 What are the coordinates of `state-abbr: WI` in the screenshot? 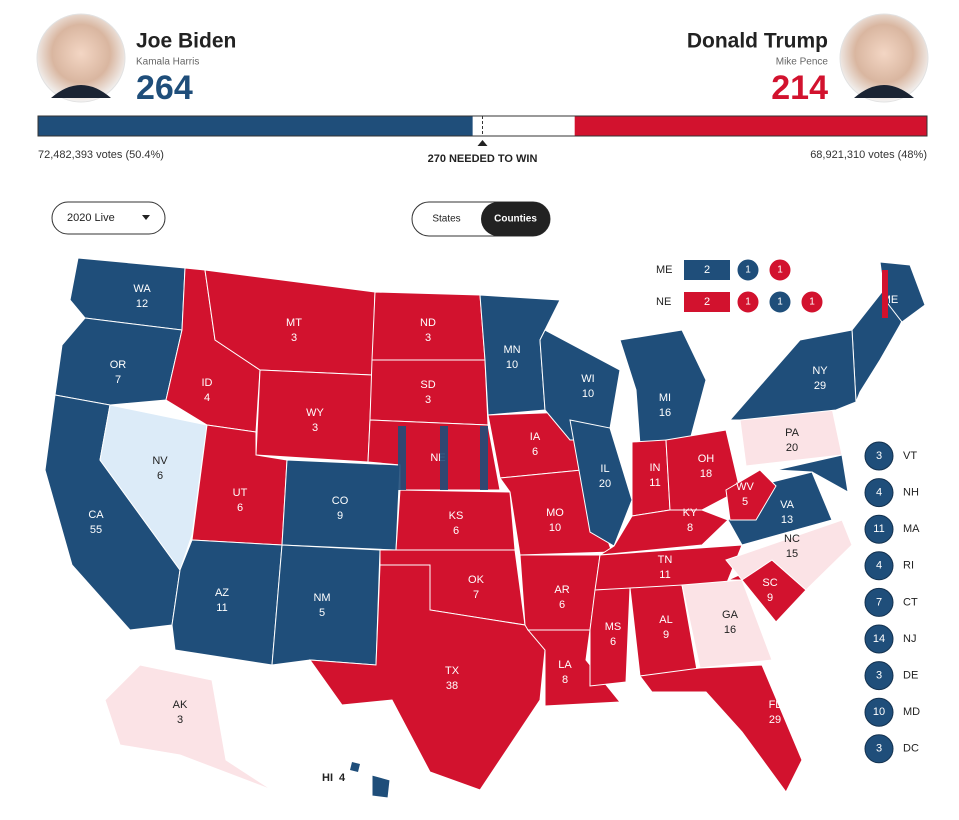 It's located at (587, 379).